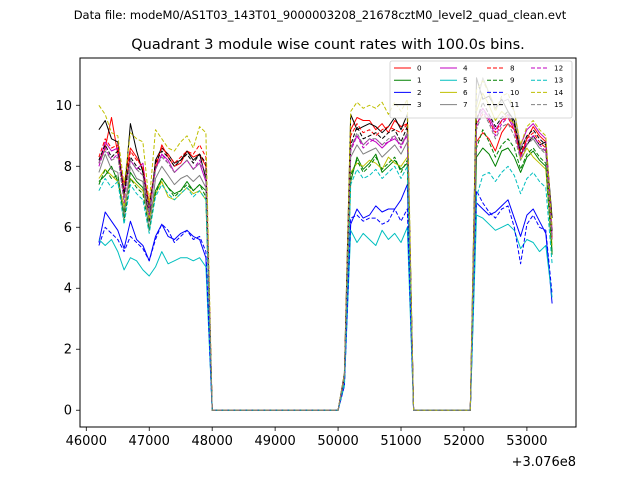  Describe the element at coordinates (559, 92) in the screenshot. I see `legend-label: 14` at that location.